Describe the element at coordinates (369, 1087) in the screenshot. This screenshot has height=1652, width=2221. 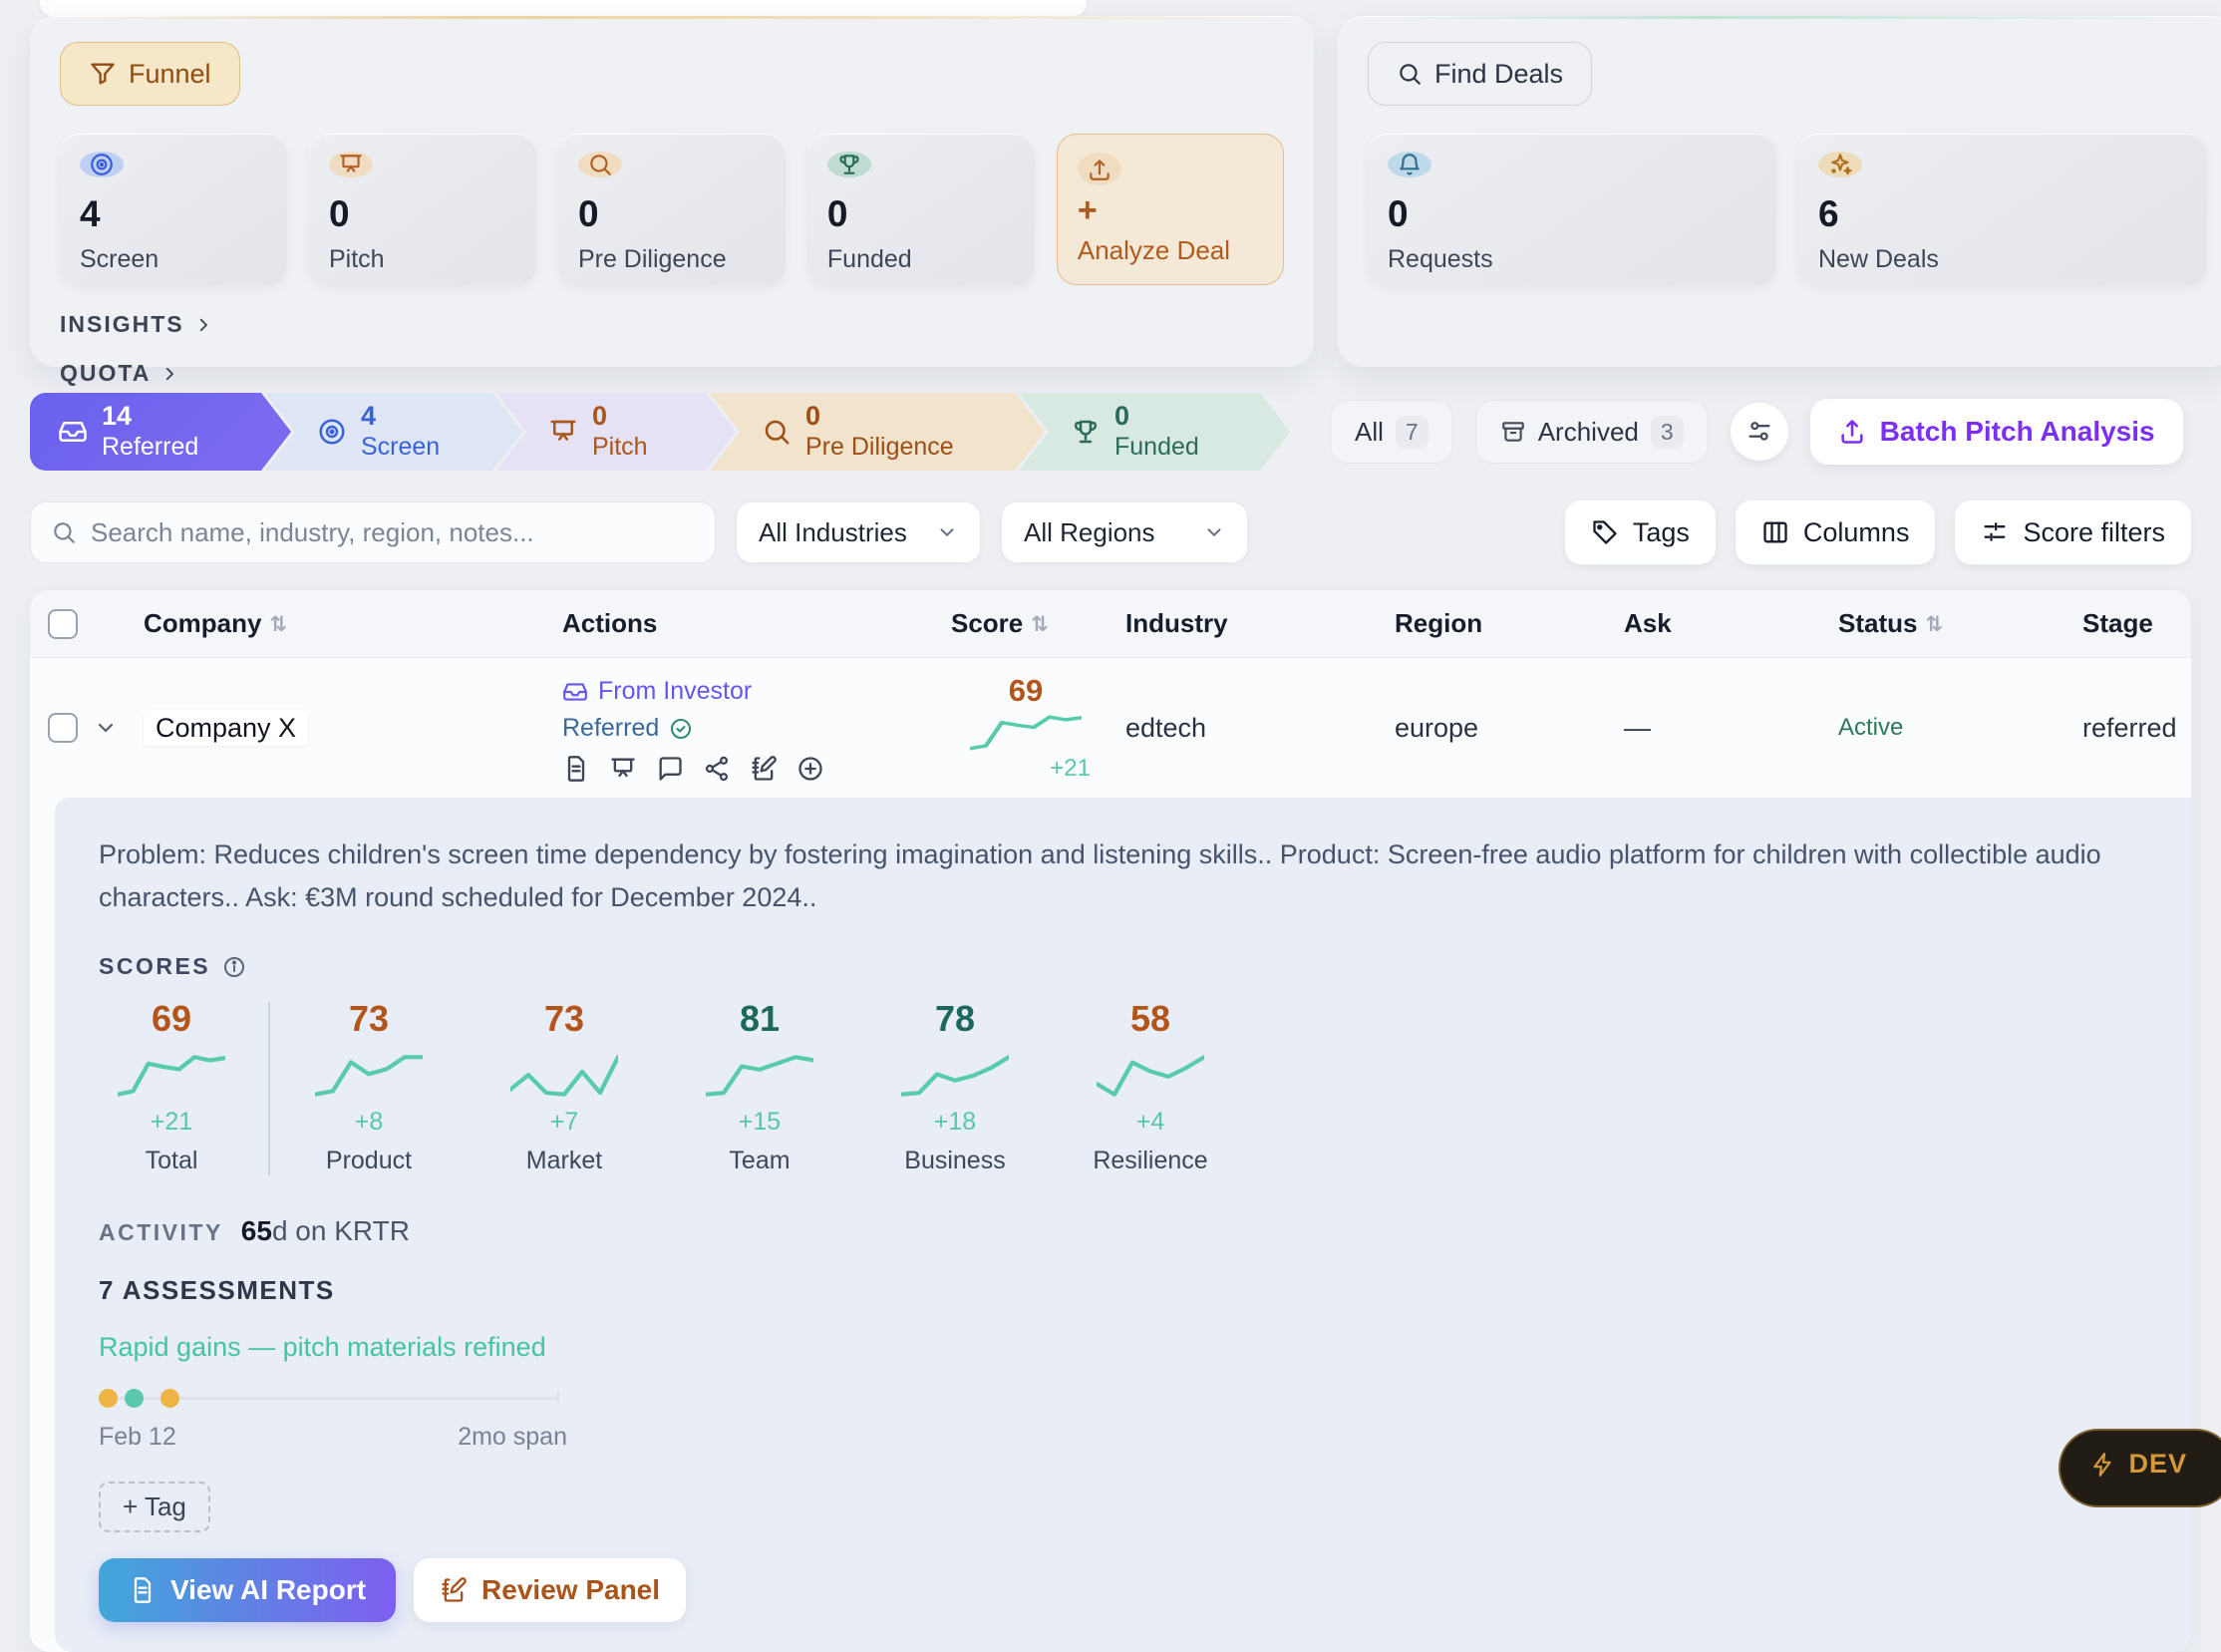
I see `score-block-product: 73 +8 Product` at that location.